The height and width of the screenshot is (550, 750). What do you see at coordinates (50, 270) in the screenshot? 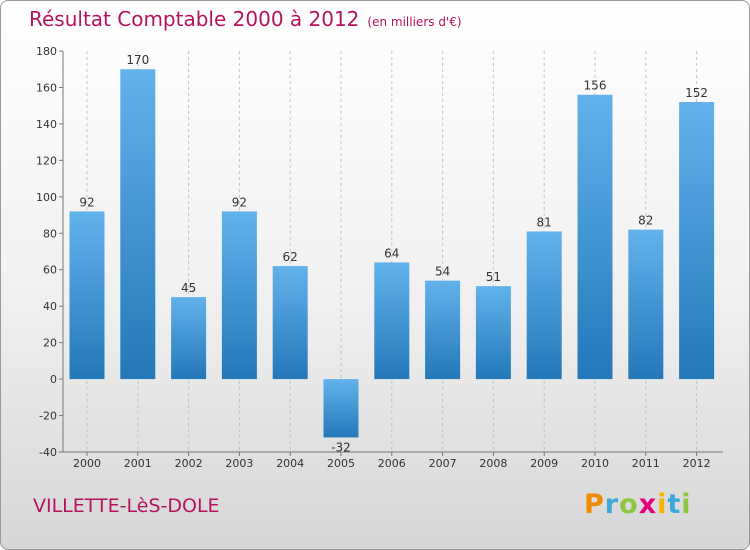
I see `y-tick-label: 60` at bounding box center [50, 270].